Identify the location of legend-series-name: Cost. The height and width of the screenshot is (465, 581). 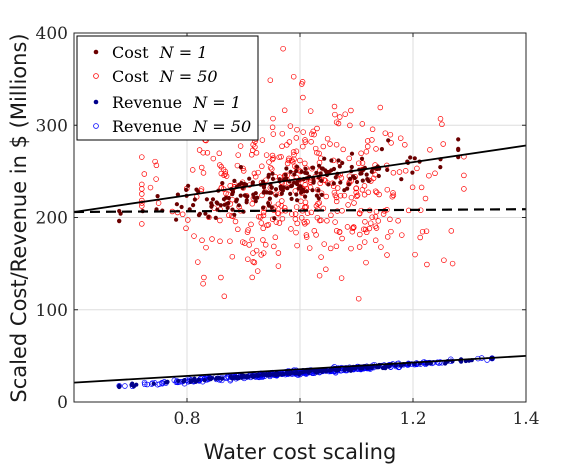
(130, 76).